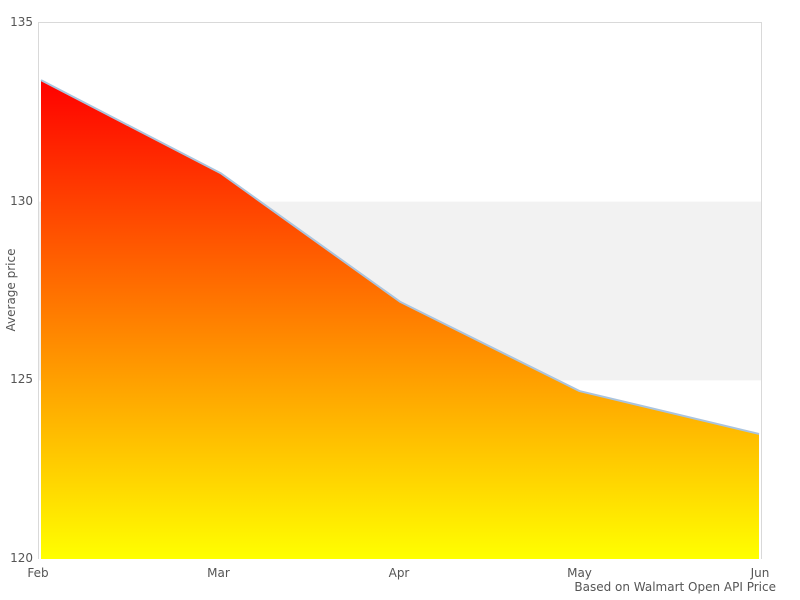  What do you see at coordinates (399, 573) in the screenshot?
I see `x-tick-label-apr: Apr` at bounding box center [399, 573].